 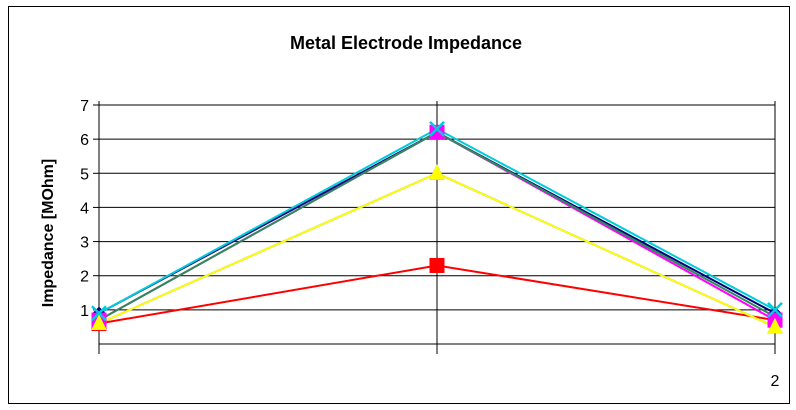 What do you see at coordinates (48, 233) in the screenshot?
I see `y-axis-label: Impedance [MOhm]` at bounding box center [48, 233].